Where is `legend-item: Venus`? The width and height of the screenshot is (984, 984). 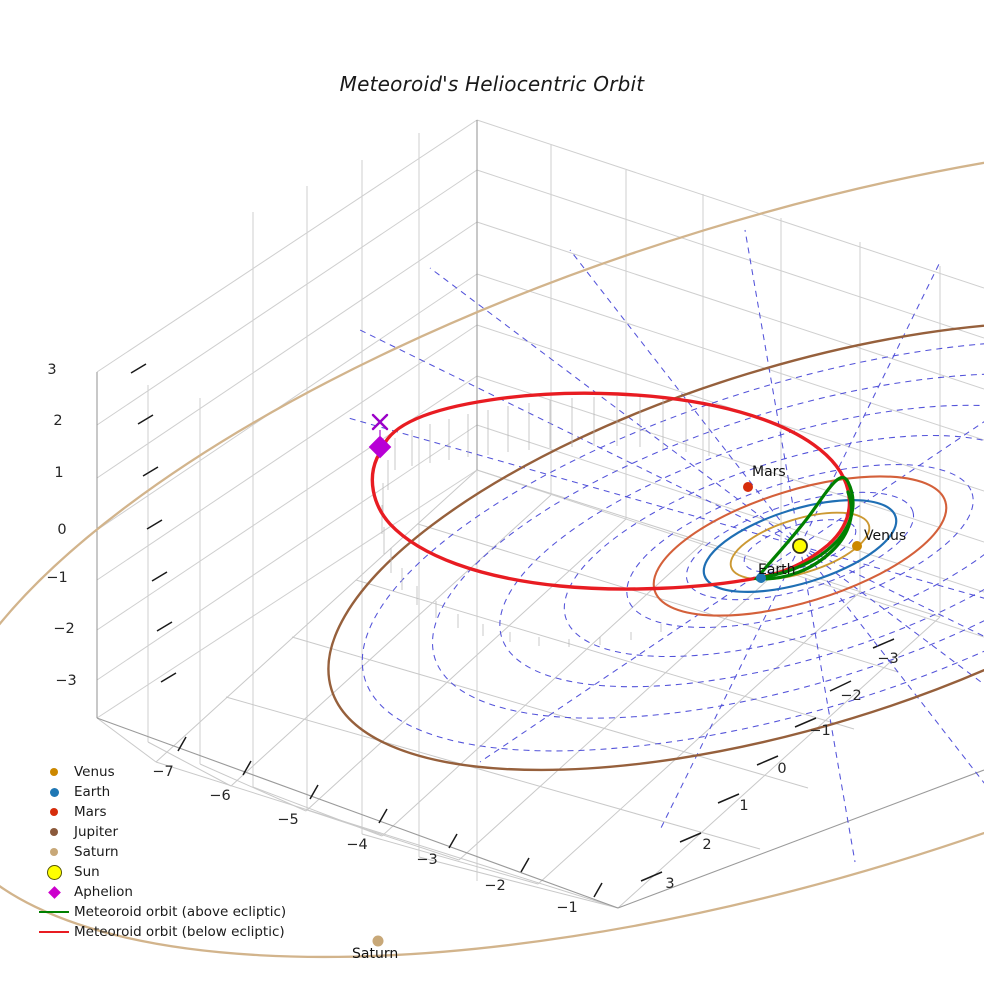 legend-item: Venus is located at coordinates (165, 772).